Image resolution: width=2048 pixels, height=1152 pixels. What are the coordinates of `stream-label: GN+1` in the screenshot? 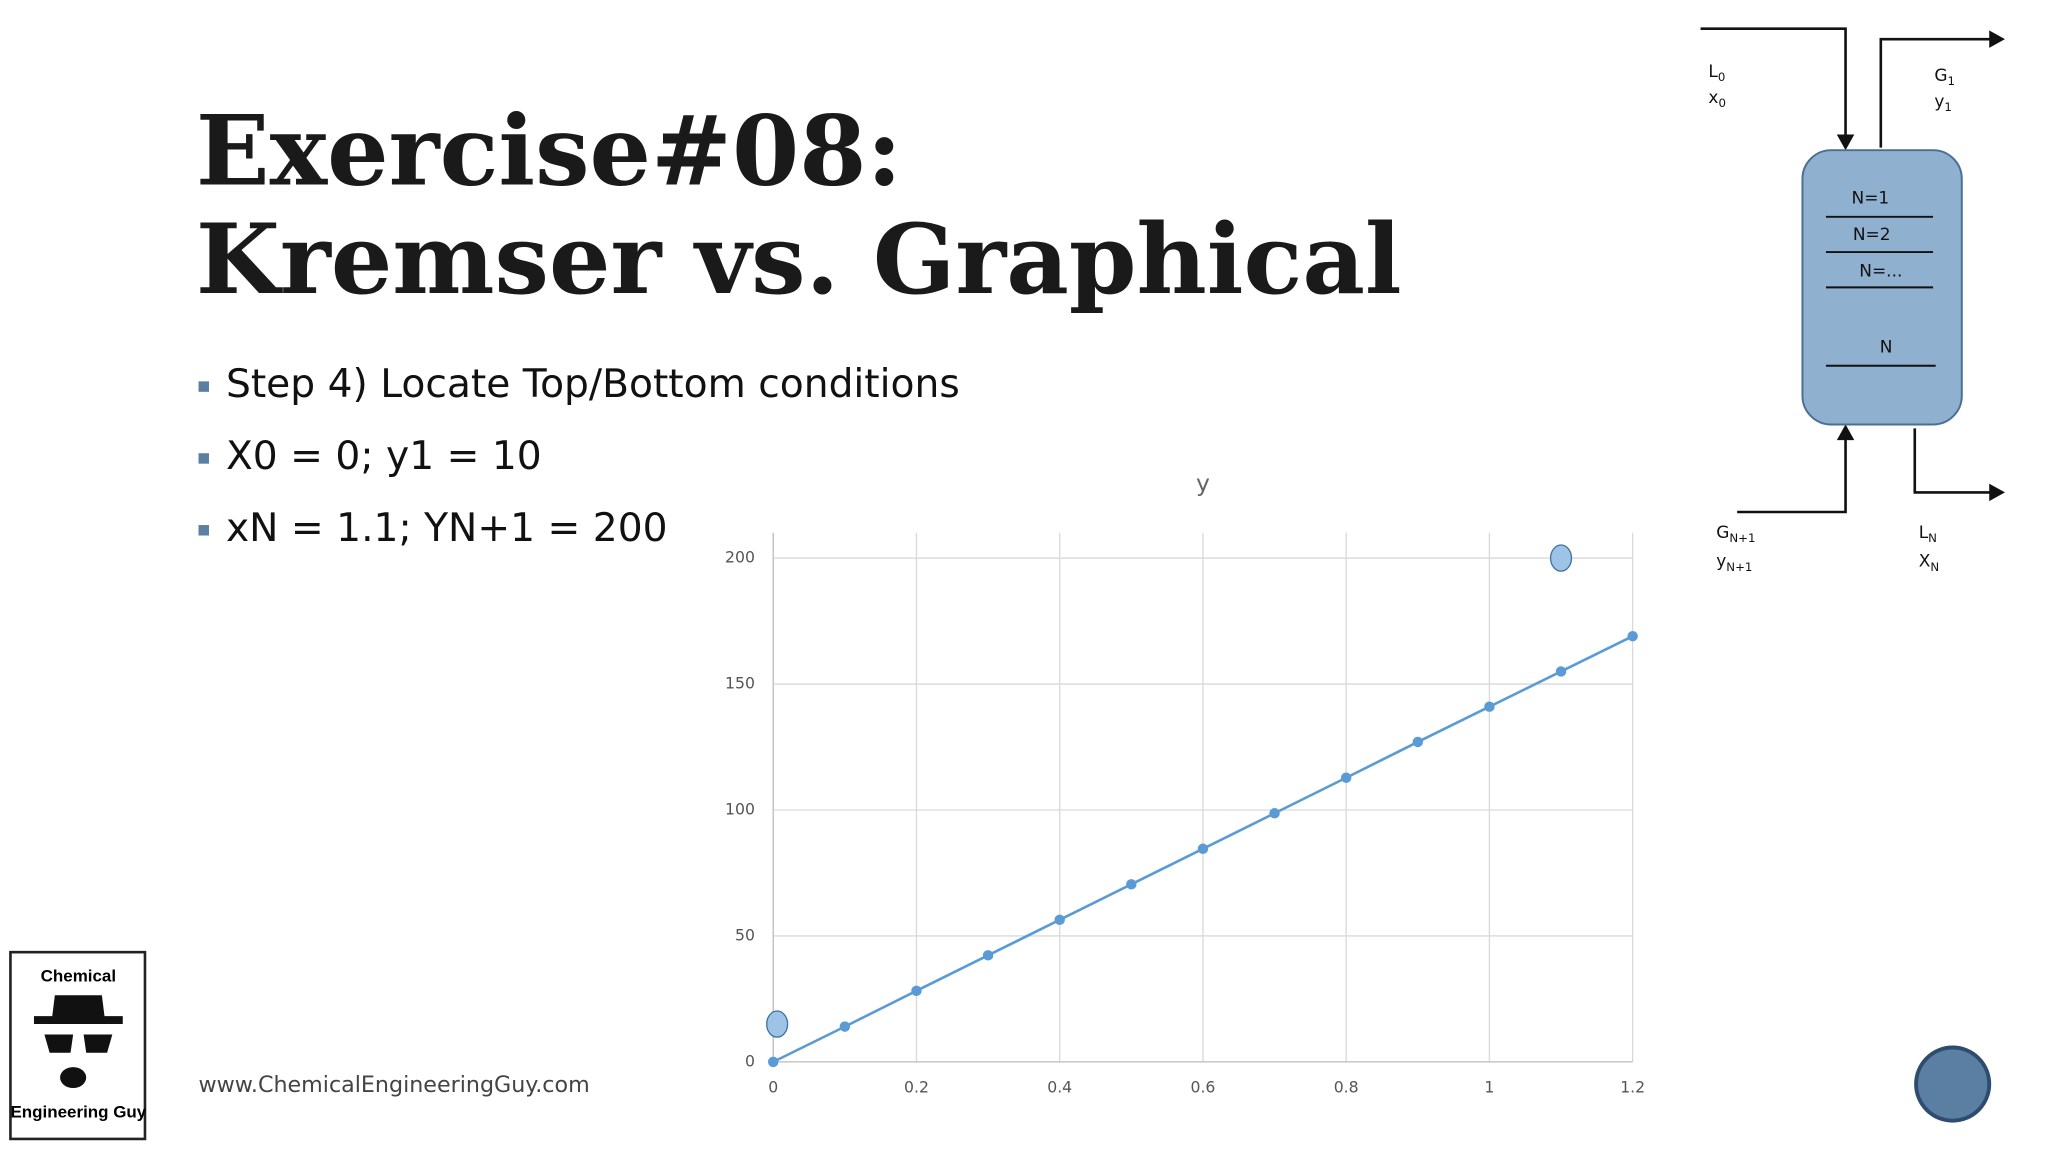 It's located at (1735, 534).